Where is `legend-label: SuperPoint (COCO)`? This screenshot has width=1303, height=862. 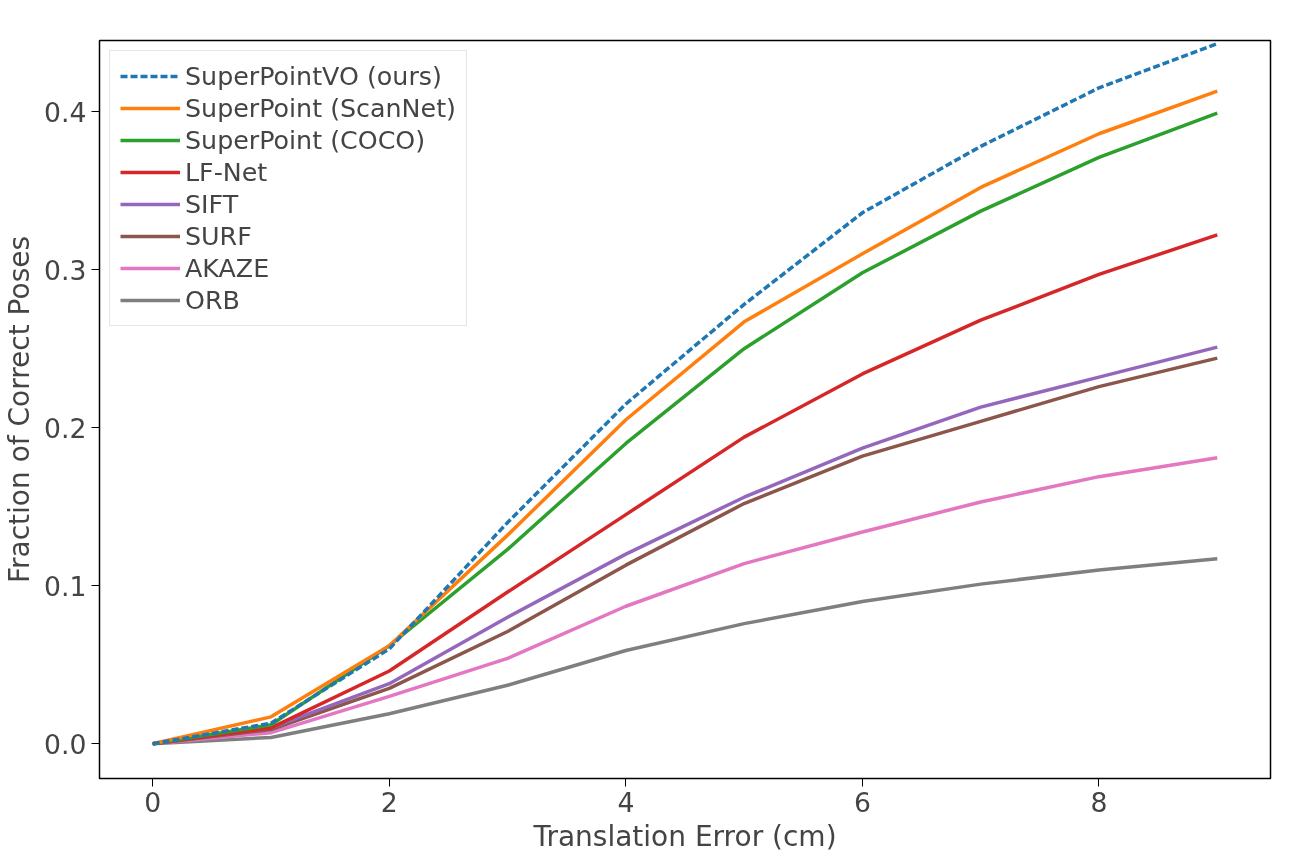
legend-label: SuperPoint (COCO) is located at coordinates (305, 140).